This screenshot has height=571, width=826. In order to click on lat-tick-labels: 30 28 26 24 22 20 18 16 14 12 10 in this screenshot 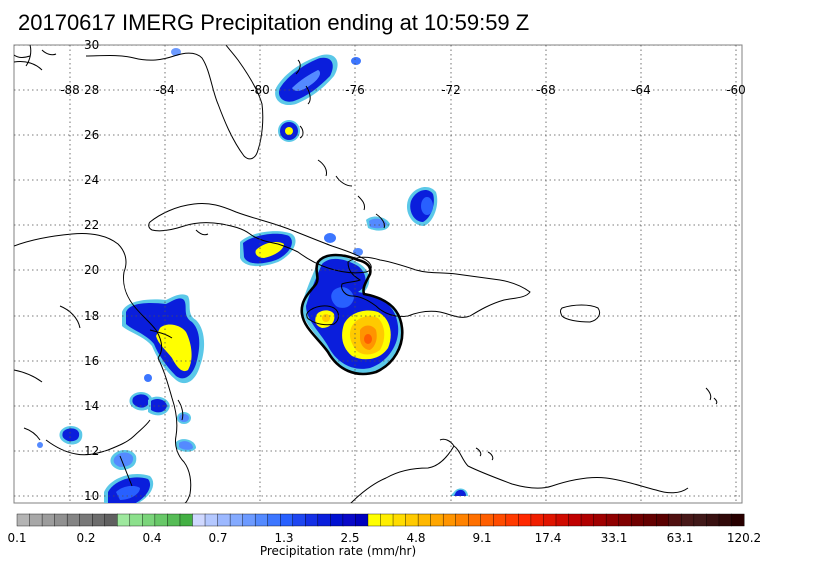, I will do `click(91, 270)`.